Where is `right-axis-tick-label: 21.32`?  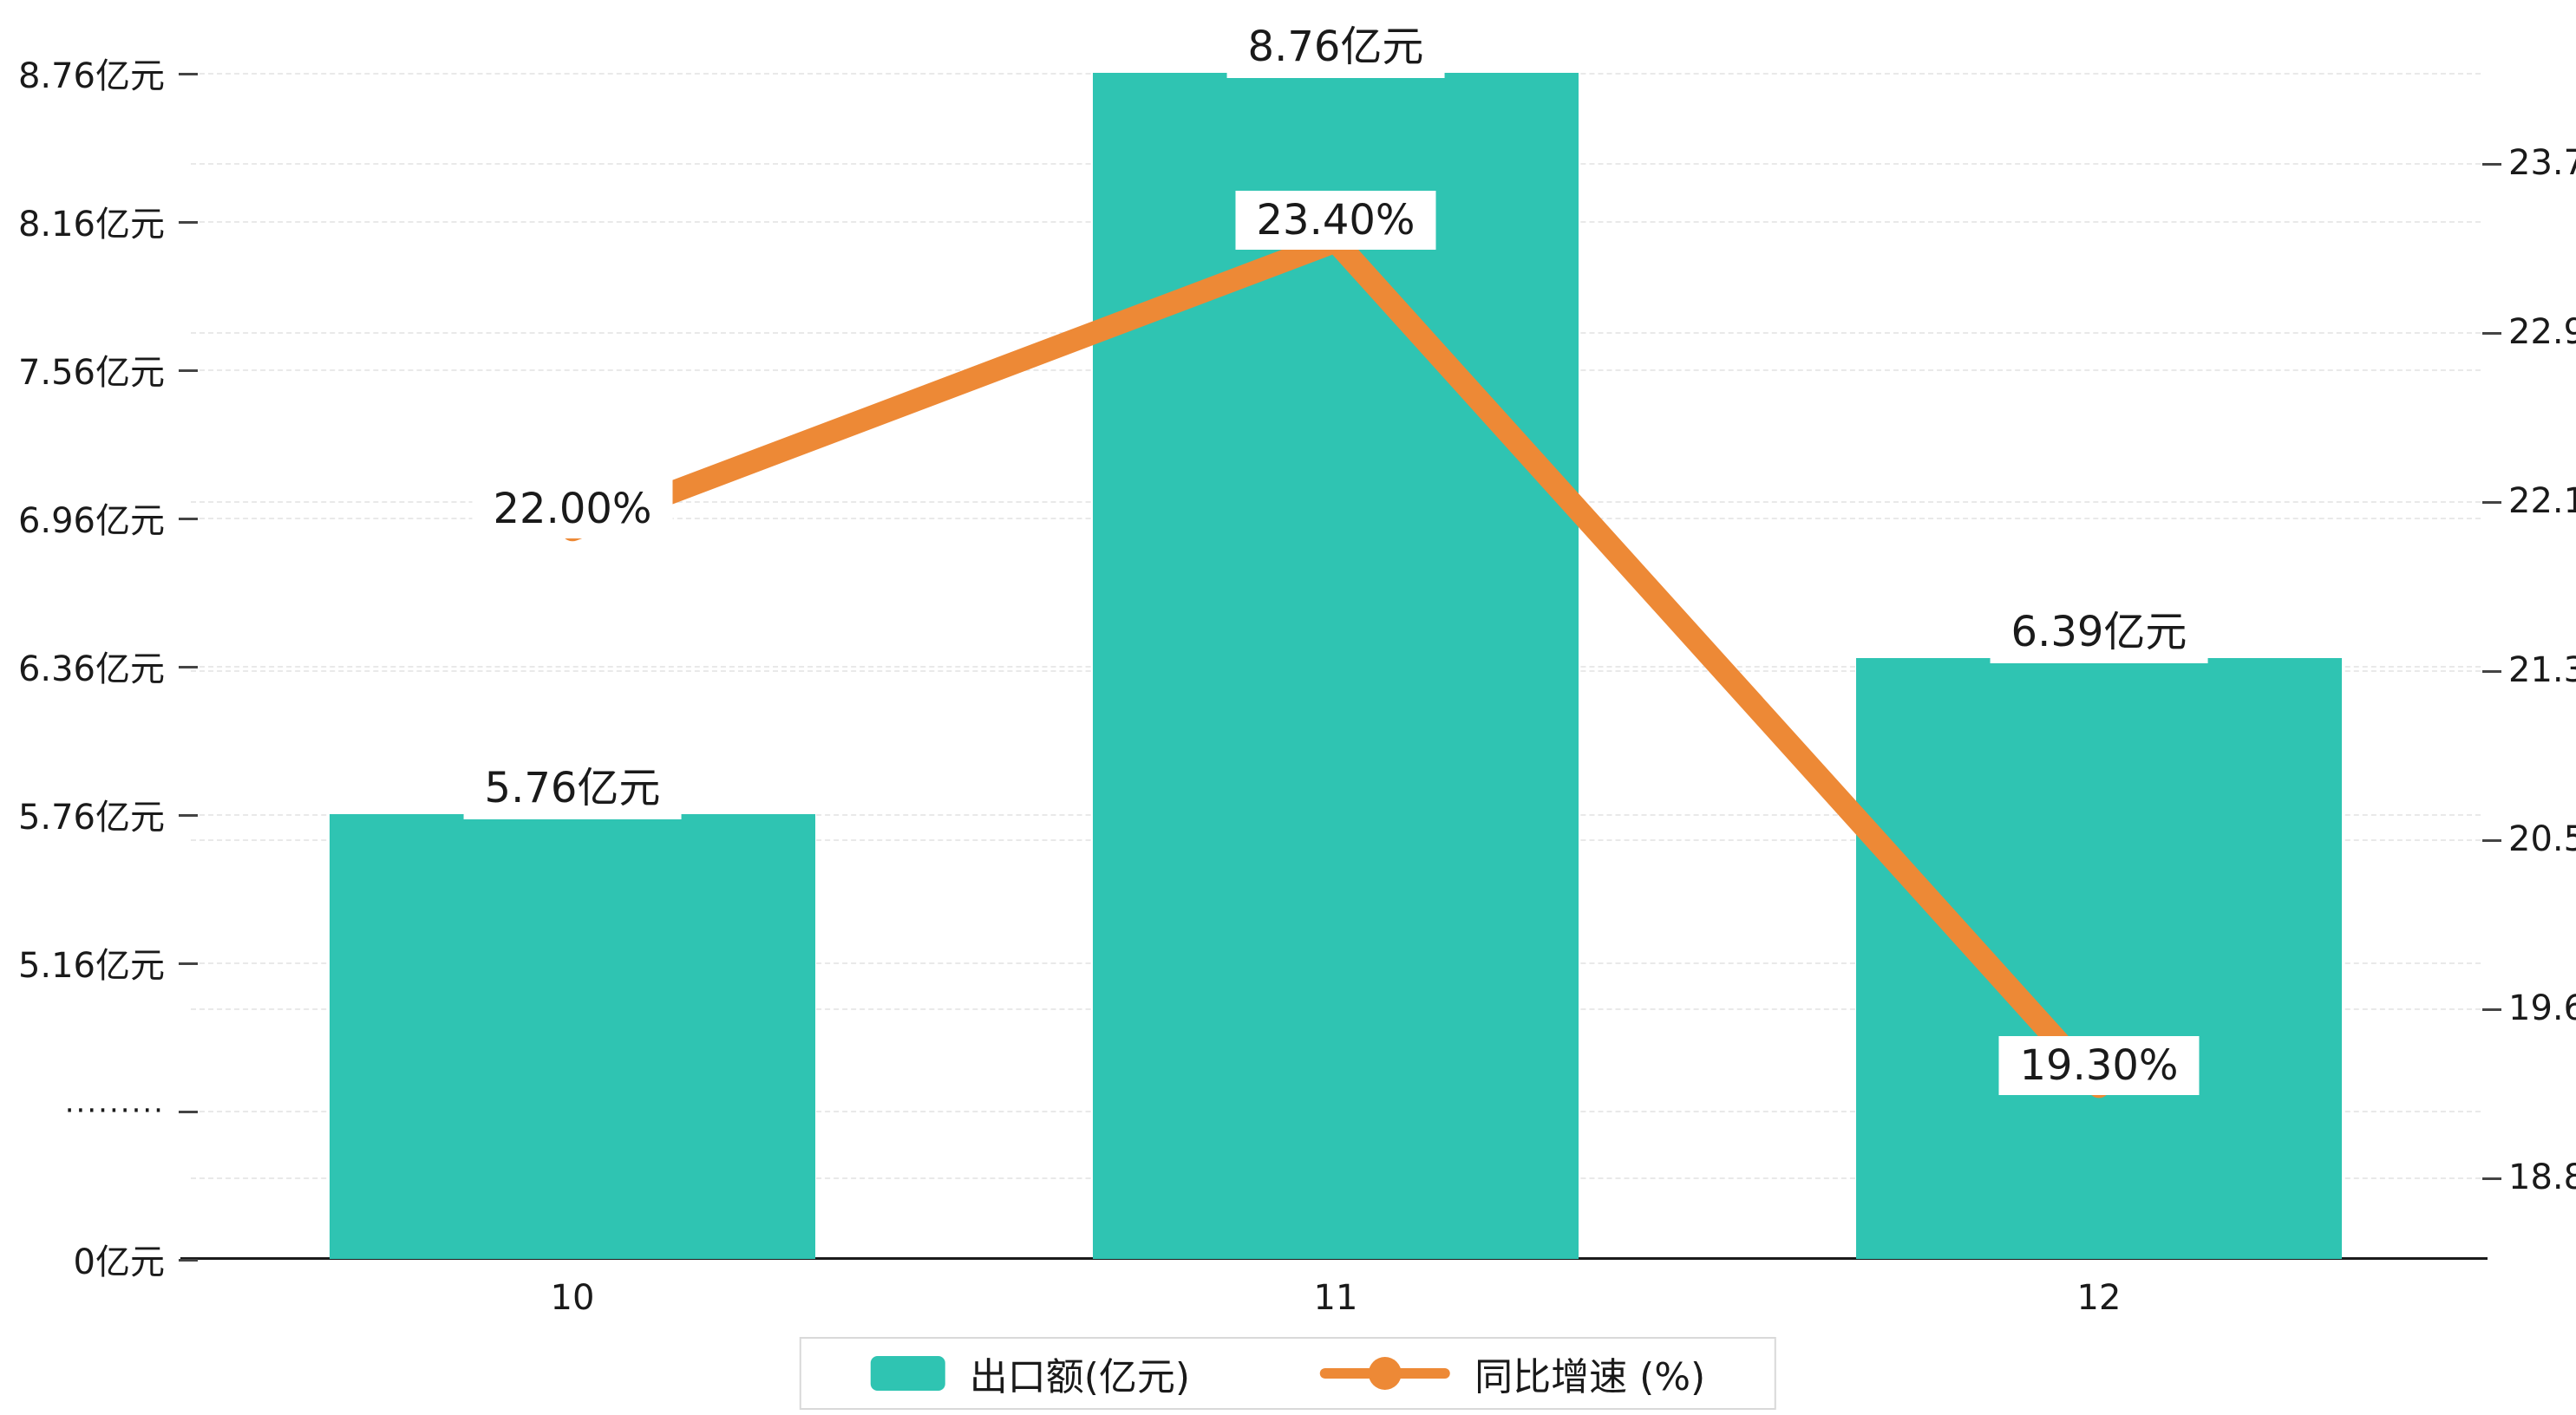 right-axis-tick-label: 21.32 is located at coordinates (2542, 670).